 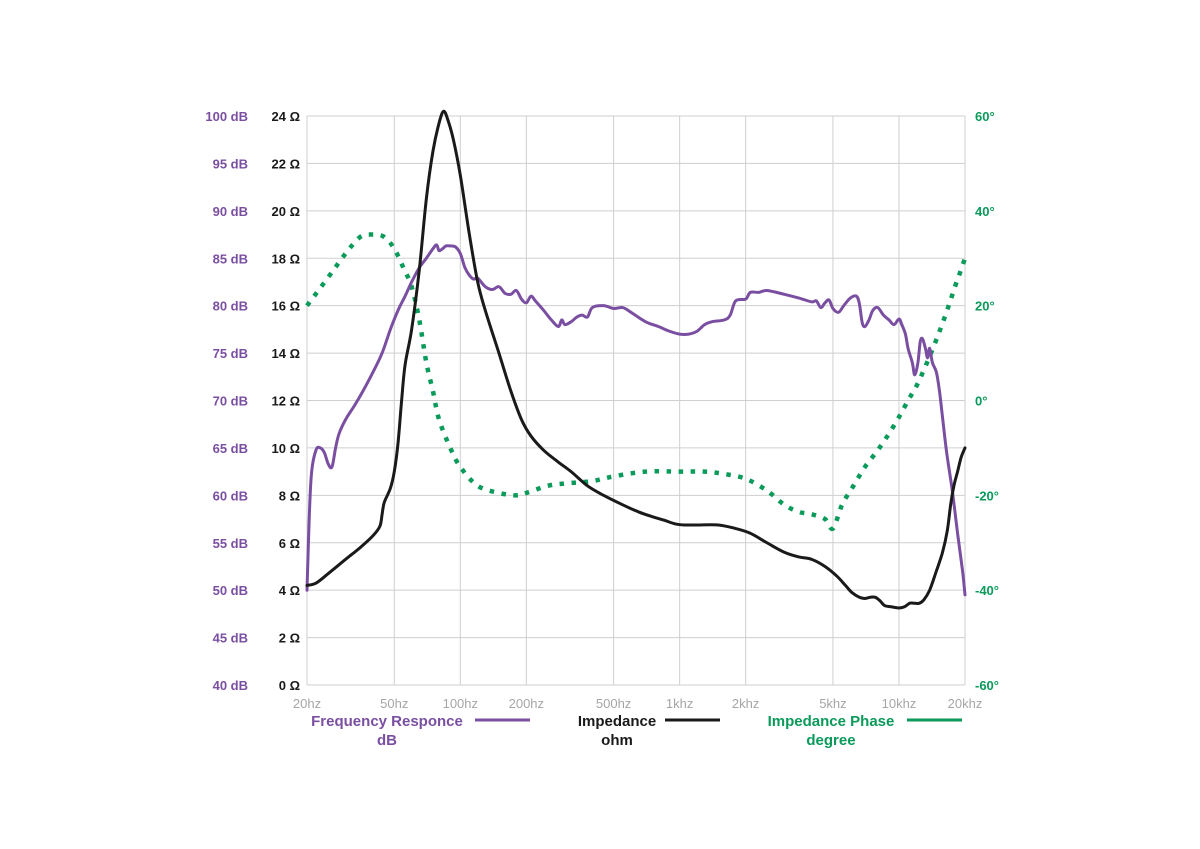 I want to click on frequency-tick-label: 2khz, so click(x=745, y=703).